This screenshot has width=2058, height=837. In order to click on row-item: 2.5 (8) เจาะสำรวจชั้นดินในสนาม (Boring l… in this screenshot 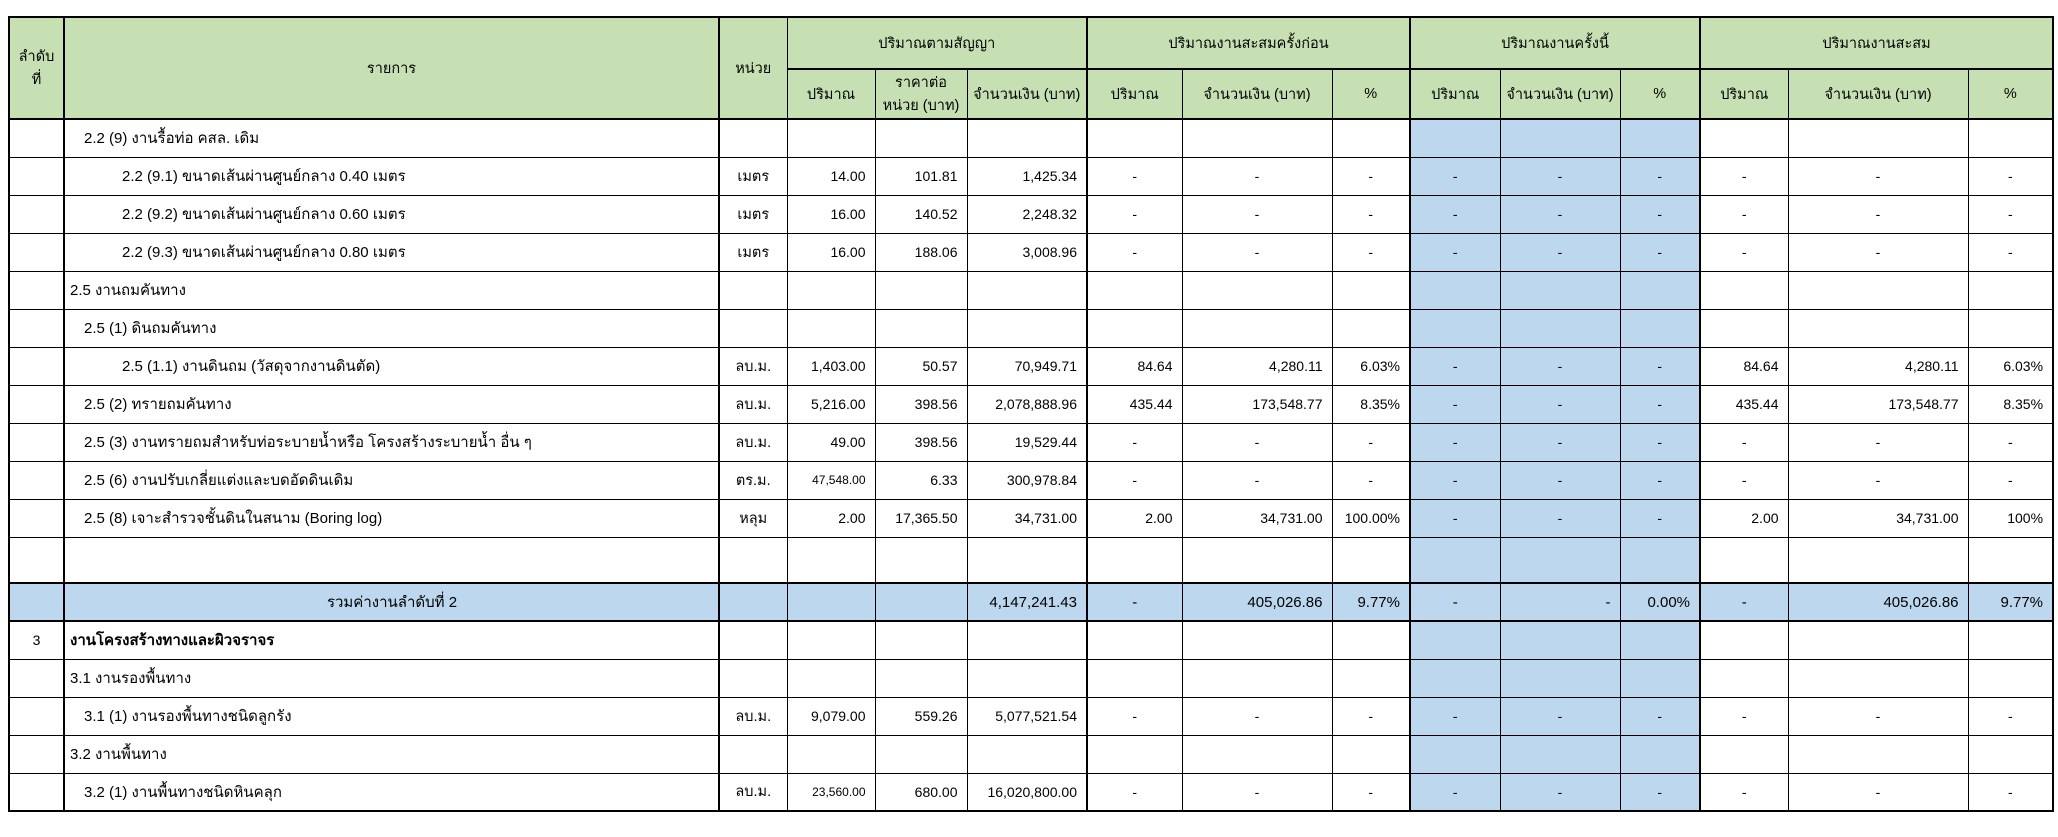, I will do `click(391, 518)`.